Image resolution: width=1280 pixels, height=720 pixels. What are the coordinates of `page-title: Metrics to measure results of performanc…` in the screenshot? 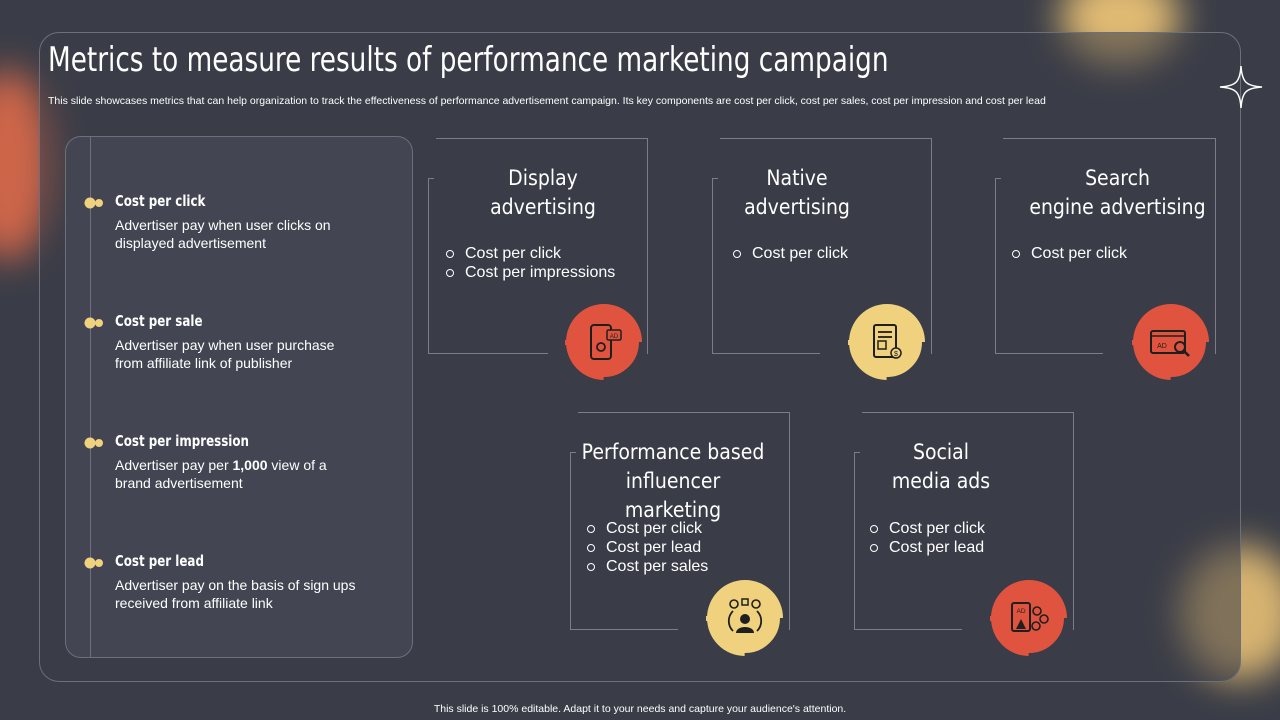 It's located at (468, 60).